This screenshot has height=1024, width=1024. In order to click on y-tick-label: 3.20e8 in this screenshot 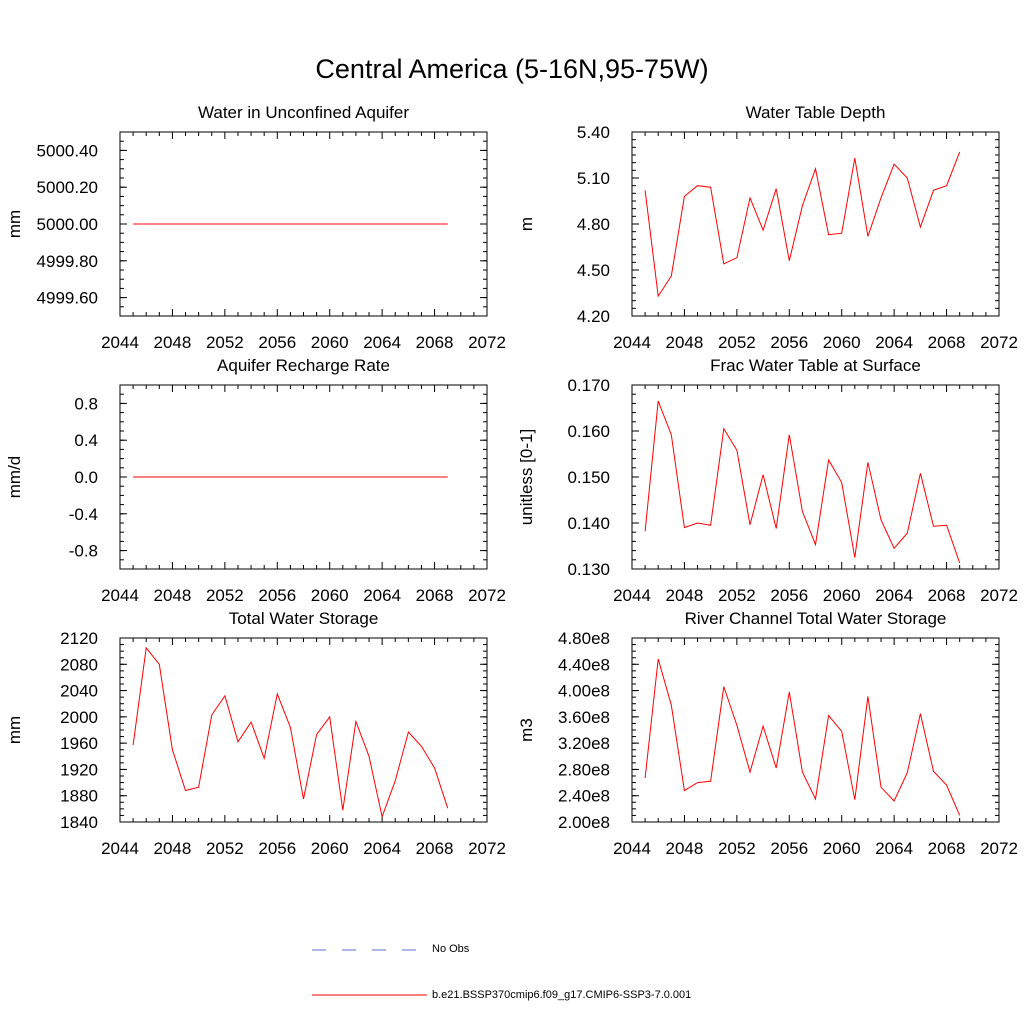, I will do `click(584, 743)`.